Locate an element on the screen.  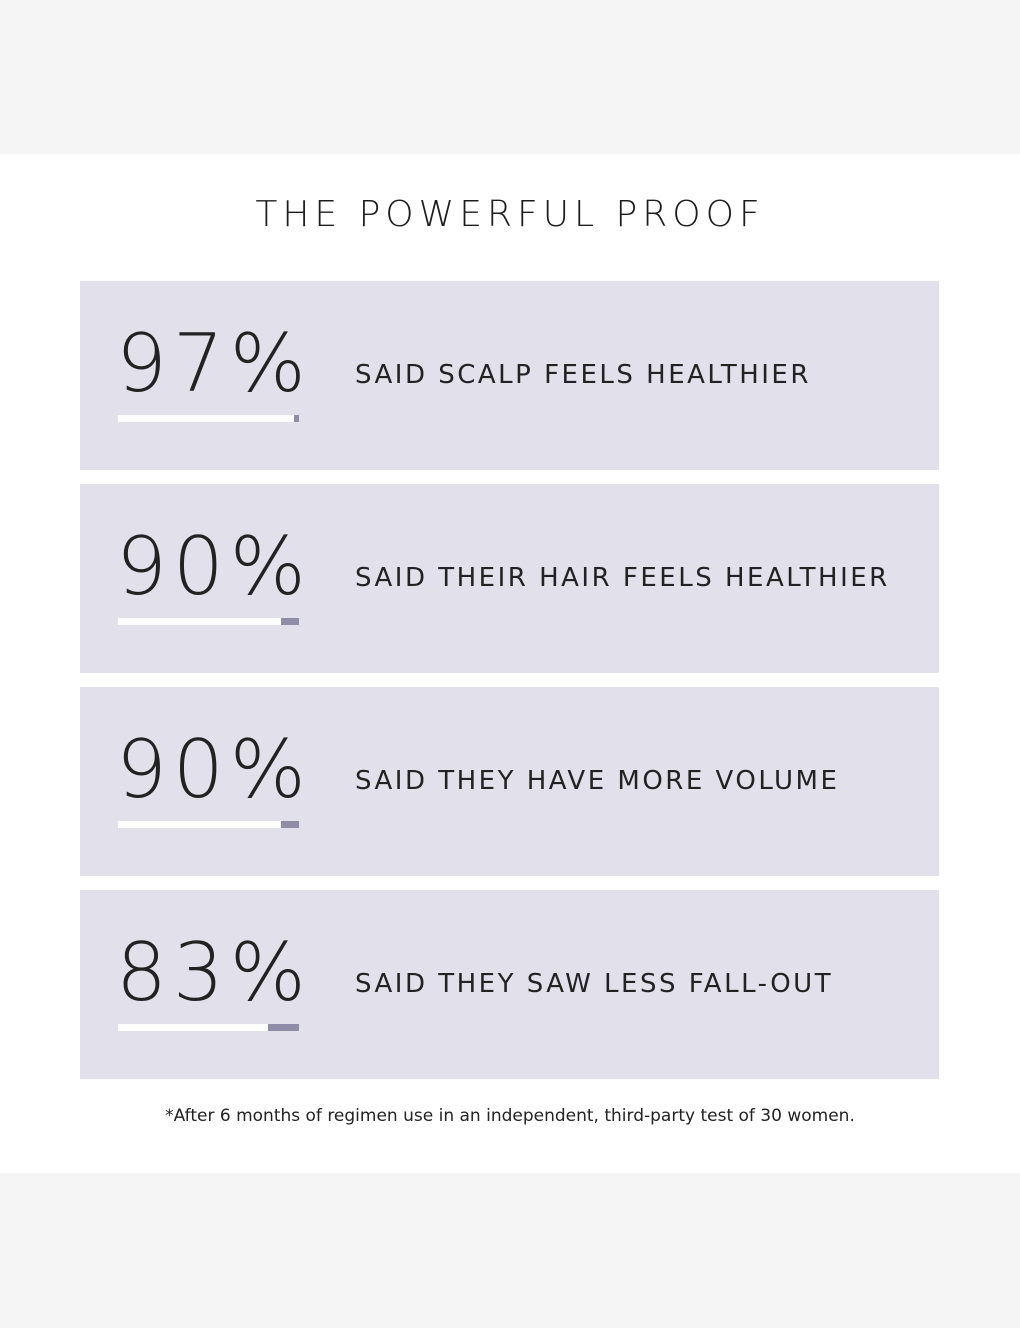
stat-label: SAID THEY HAVE MORE VOLUME is located at coordinates (597, 781).